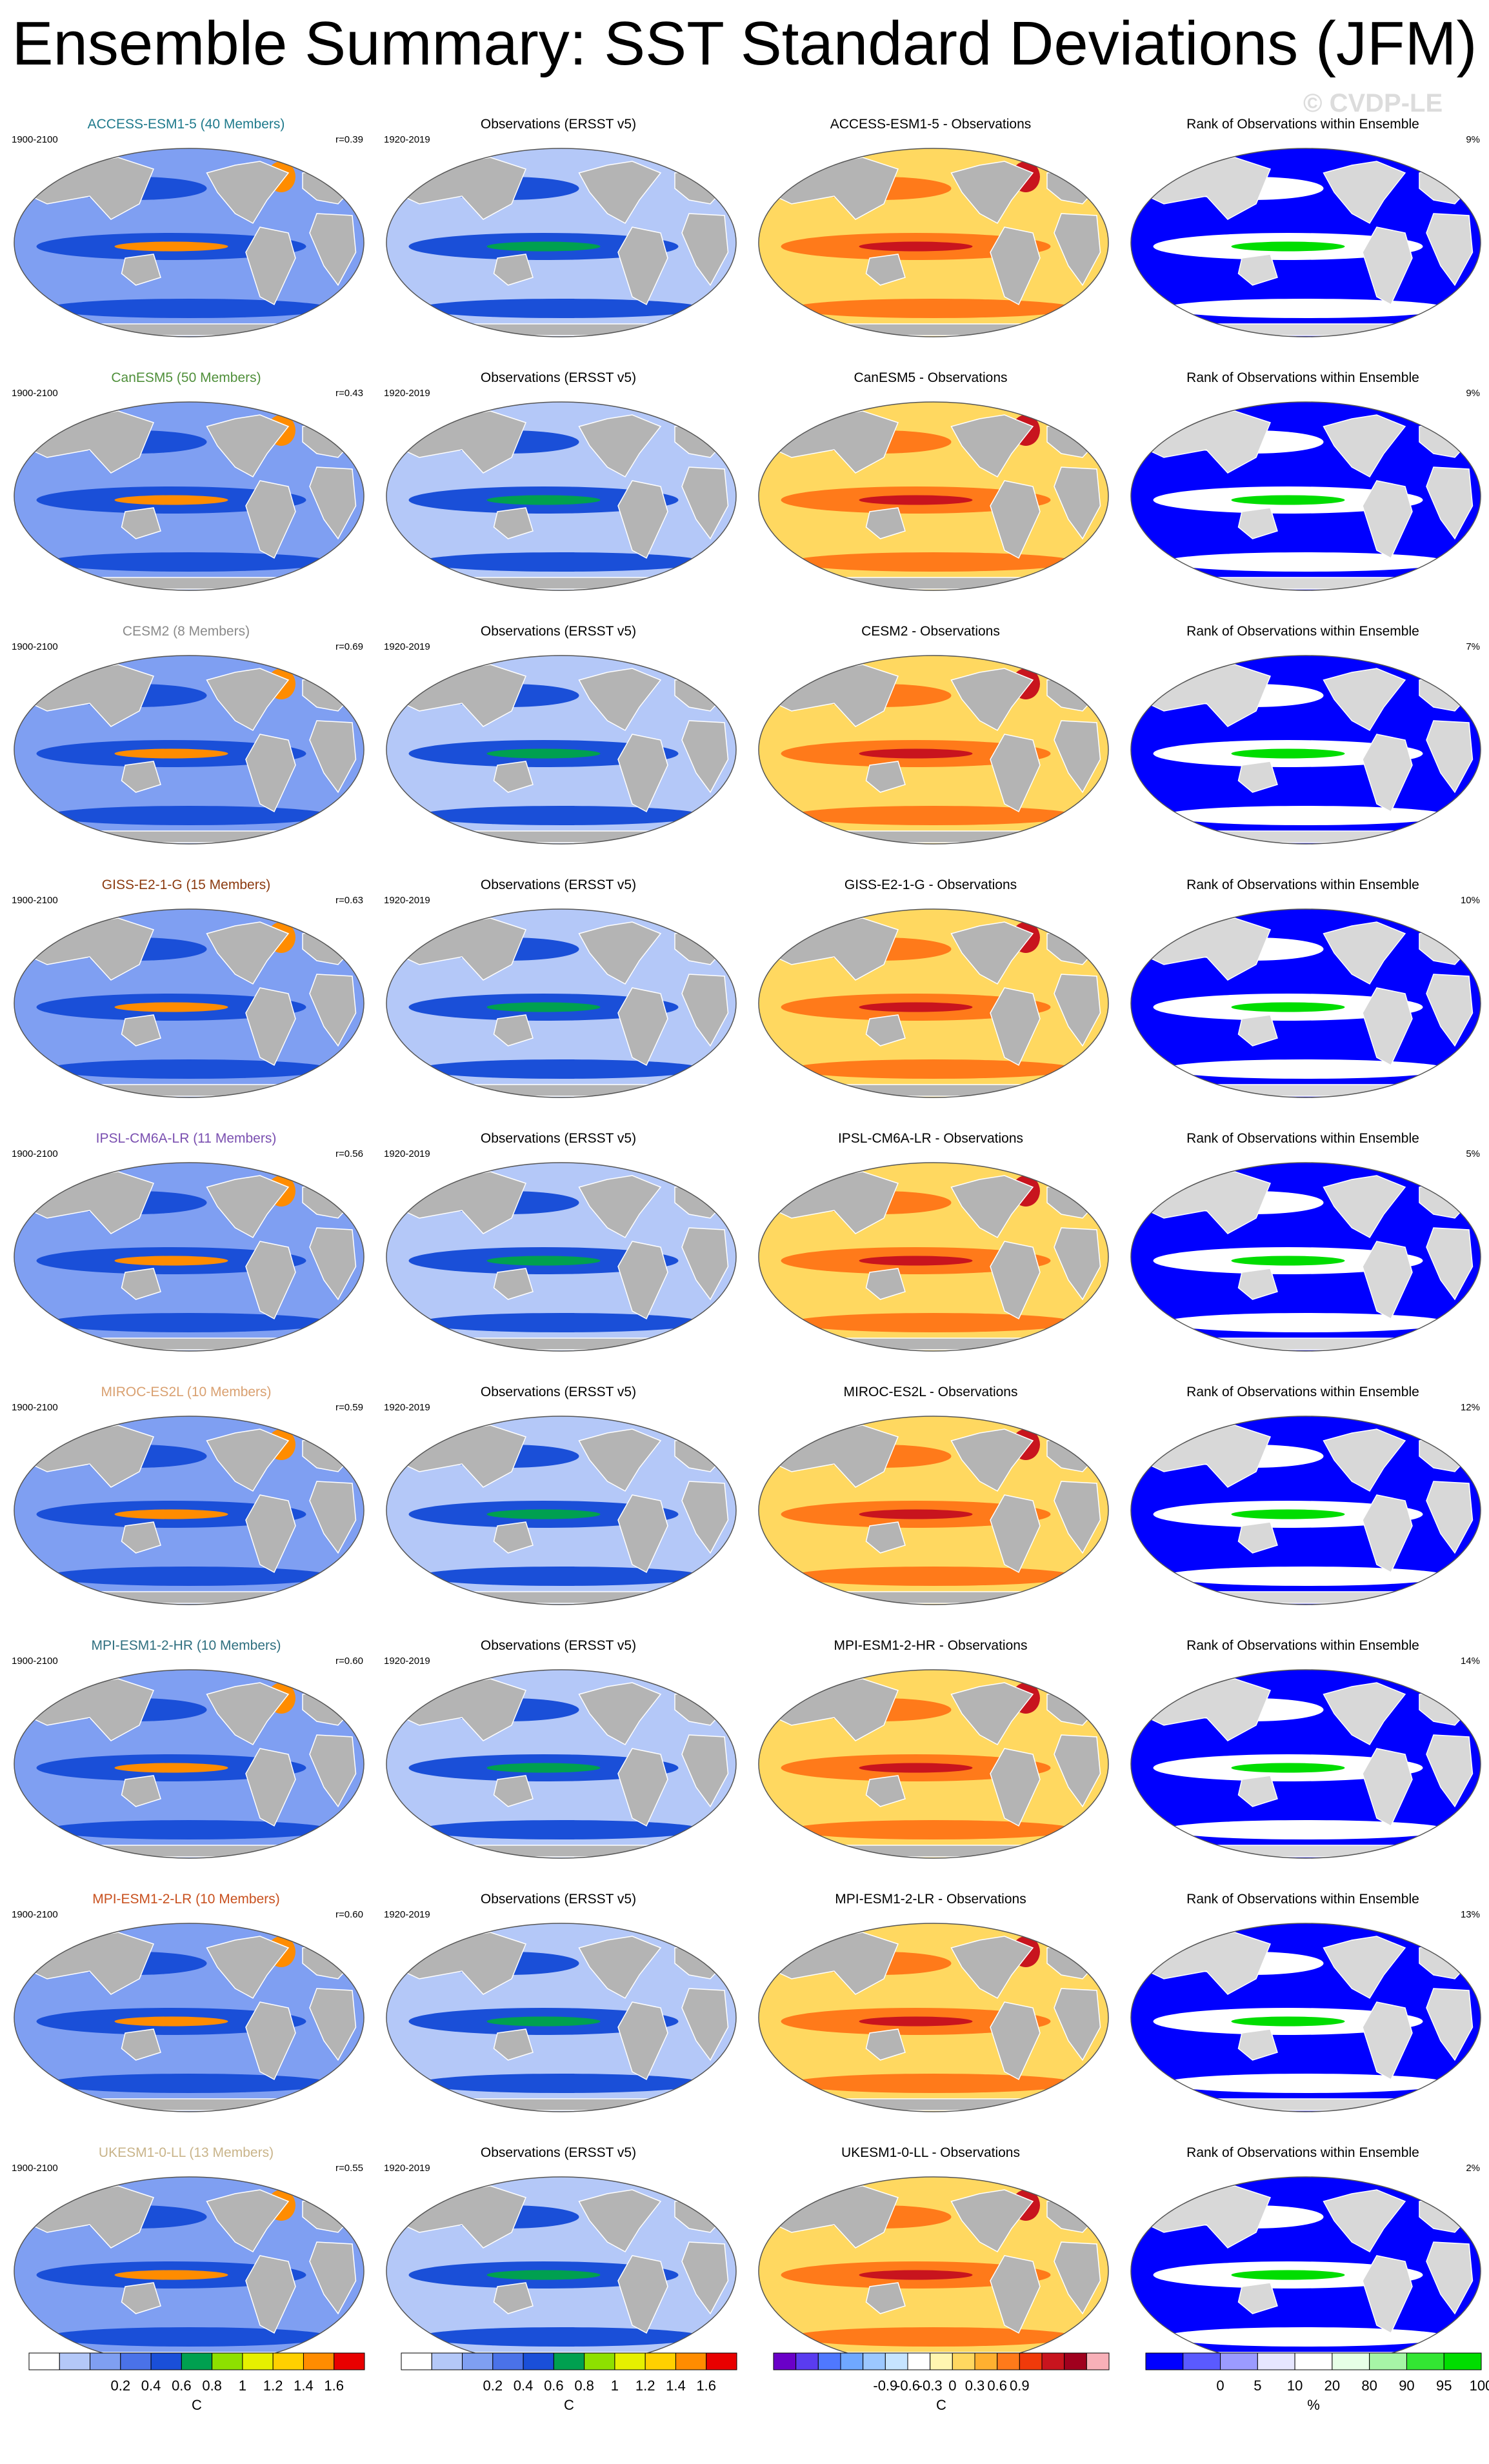 This screenshot has width=1489, height=2464. Describe the element at coordinates (1470, 900) in the screenshot. I see `rank-percent-label: 10%` at that location.